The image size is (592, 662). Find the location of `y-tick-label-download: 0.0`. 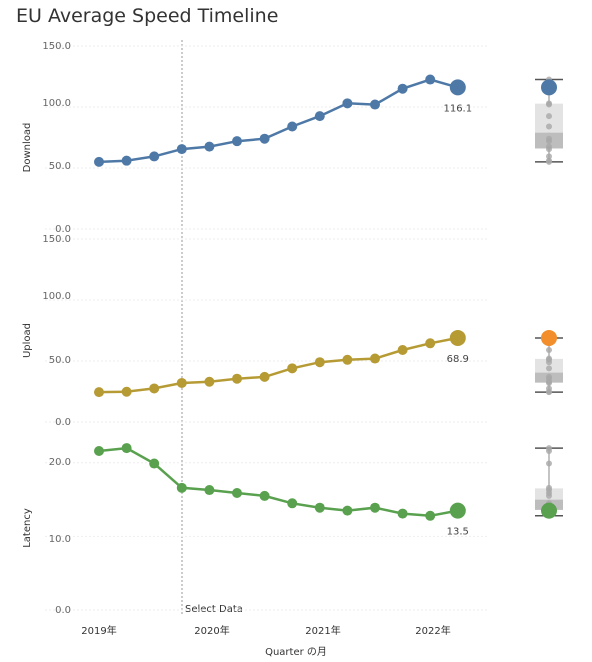

y-tick-label-download: 0.0 is located at coordinates (63, 229).